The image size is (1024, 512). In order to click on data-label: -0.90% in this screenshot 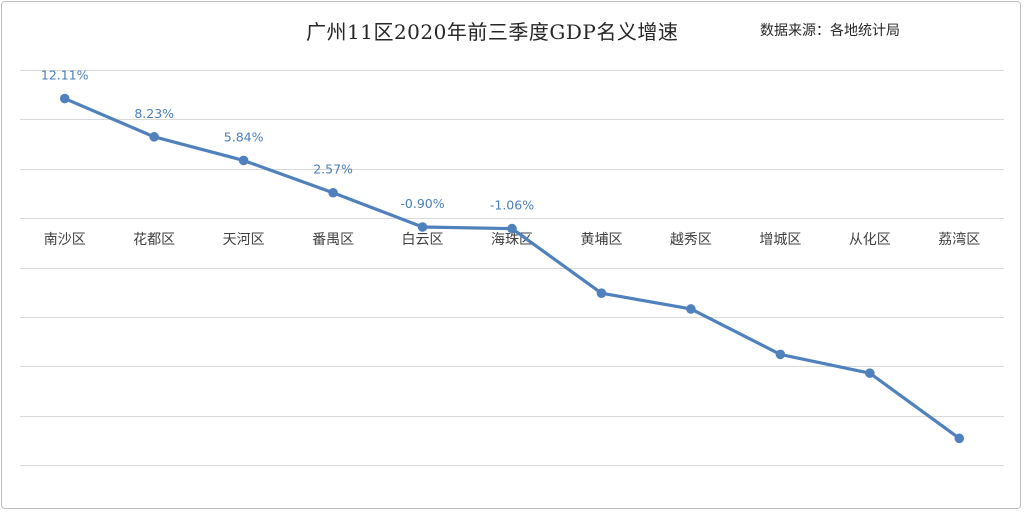, I will do `click(422, 203)`.